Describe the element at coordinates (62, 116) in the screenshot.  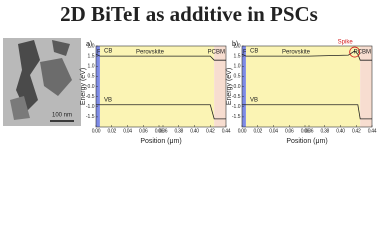
I see `scale-label: 100 nm` at that location.